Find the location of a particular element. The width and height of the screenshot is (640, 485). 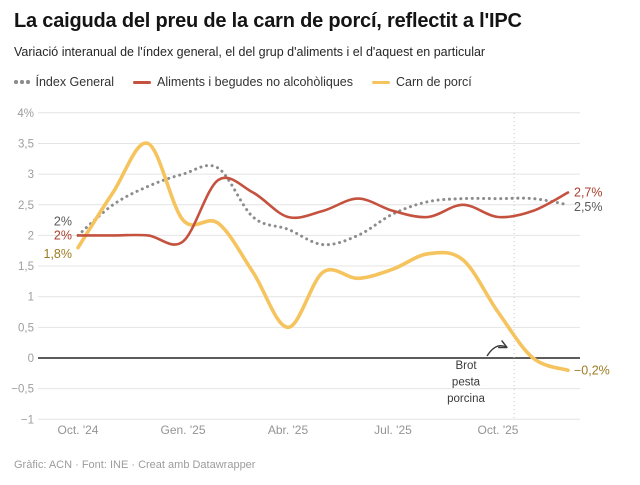

y-axis-tick-label: −1 is located at coordinates (27, 420).